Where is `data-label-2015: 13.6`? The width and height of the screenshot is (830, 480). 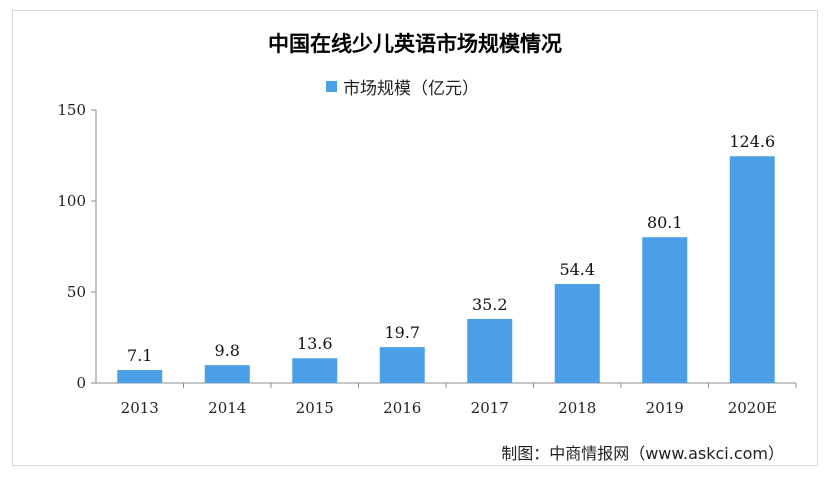
data-label-2015: 13.6 is located at coordinates (315, 343).